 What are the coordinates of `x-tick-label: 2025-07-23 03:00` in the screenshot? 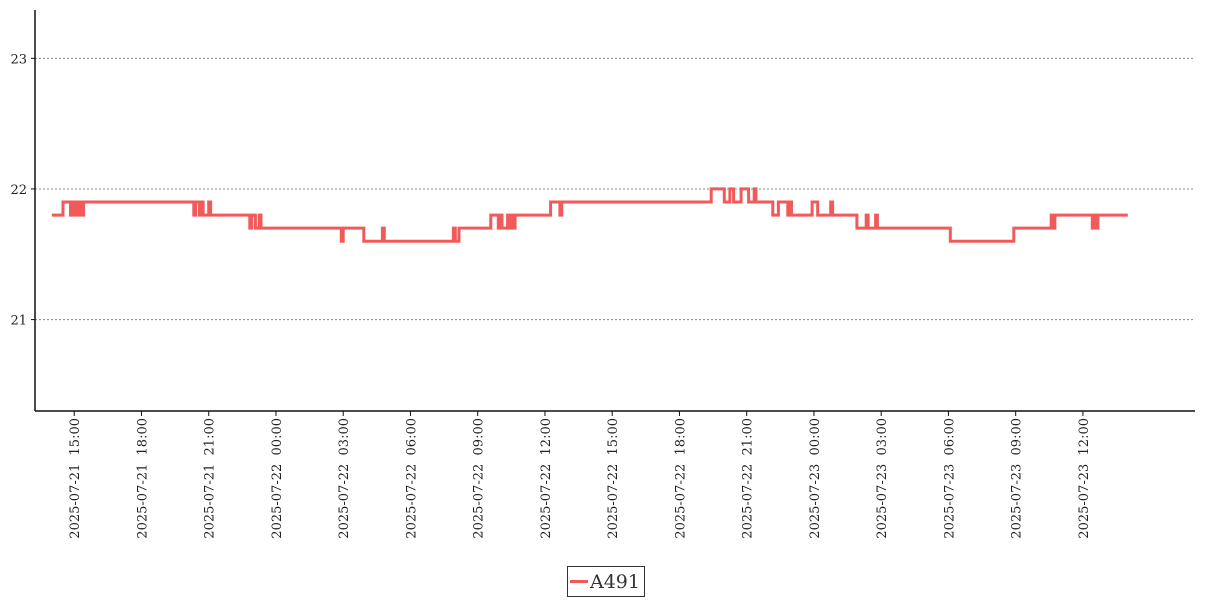 It's located at (882, 478).